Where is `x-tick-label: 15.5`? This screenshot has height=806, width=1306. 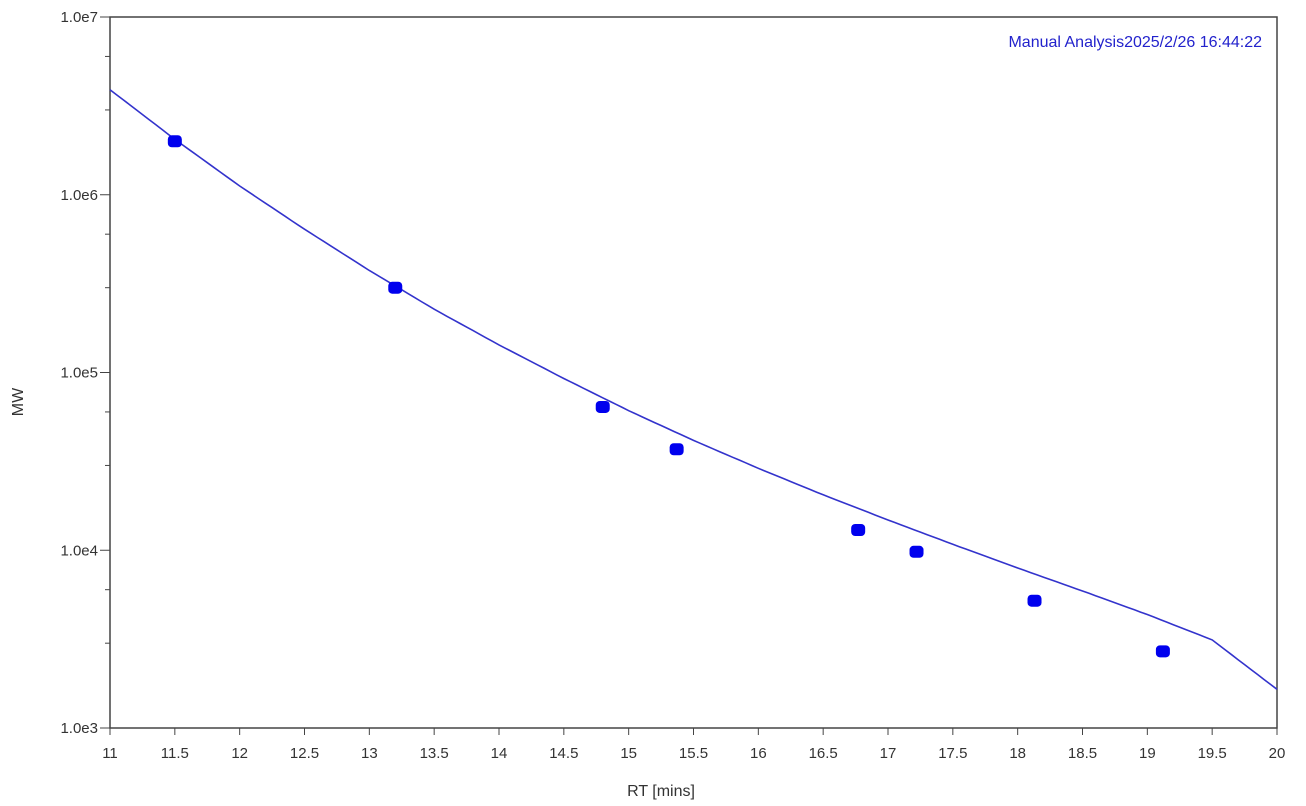
x-tick-label: 15.5 is located at coordinates (693, 753).